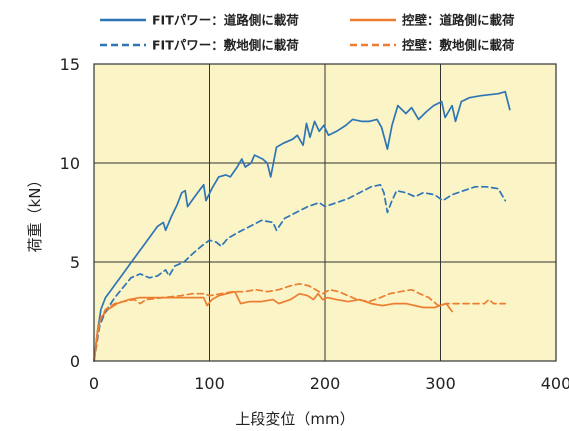 Image resolution: width=569 pixels, height=431 pixels. What do you see at coordinates (440, 383) in the screenshot?
I see `x-tick-label: 300` at bounding box center [440, 383].